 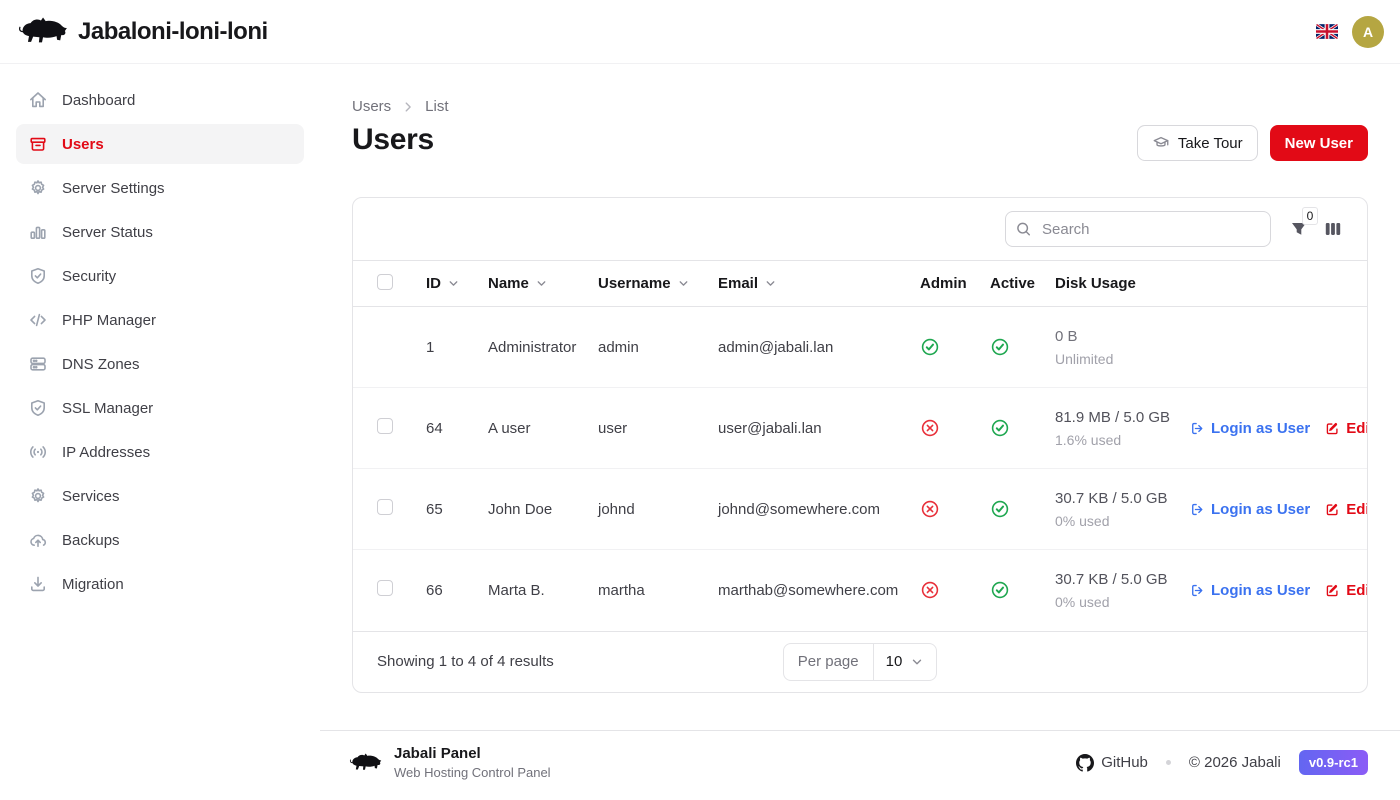 What do you see at coordinates (38, 100) in the screenshot?
I see `home-icon` at bounding box center [38, 100].